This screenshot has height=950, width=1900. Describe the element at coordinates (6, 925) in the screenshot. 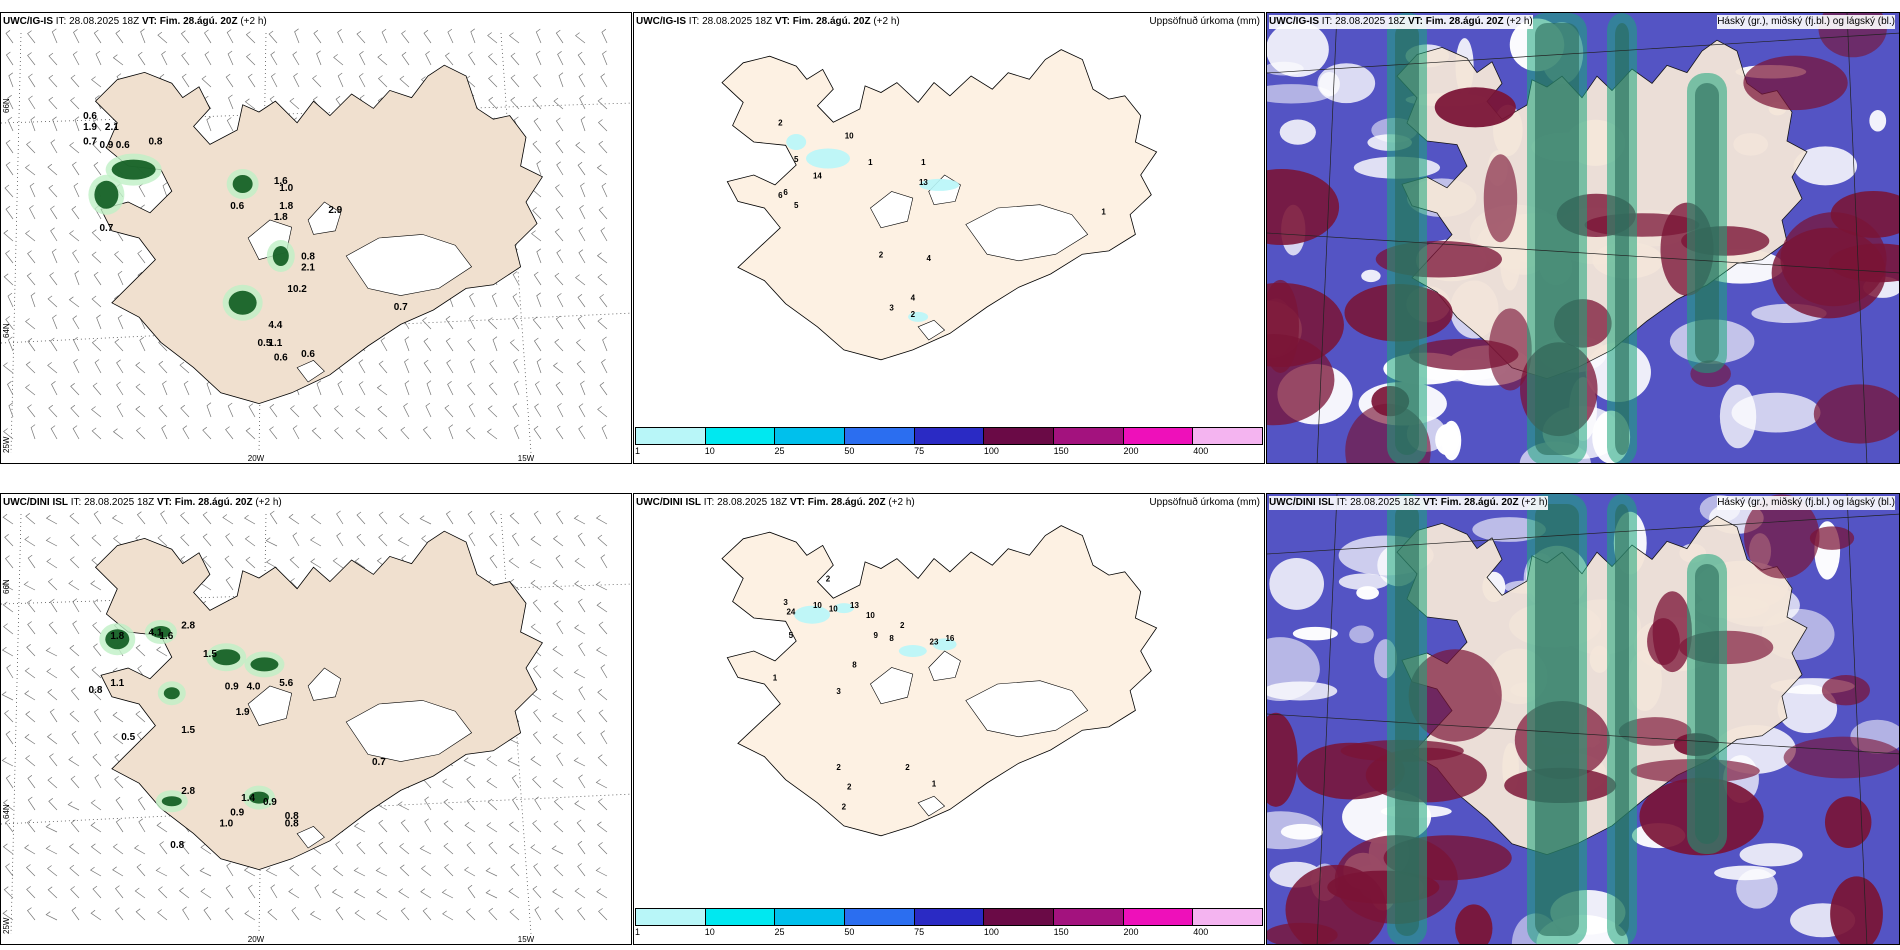

I see `longitude-label: 25W` at that location.